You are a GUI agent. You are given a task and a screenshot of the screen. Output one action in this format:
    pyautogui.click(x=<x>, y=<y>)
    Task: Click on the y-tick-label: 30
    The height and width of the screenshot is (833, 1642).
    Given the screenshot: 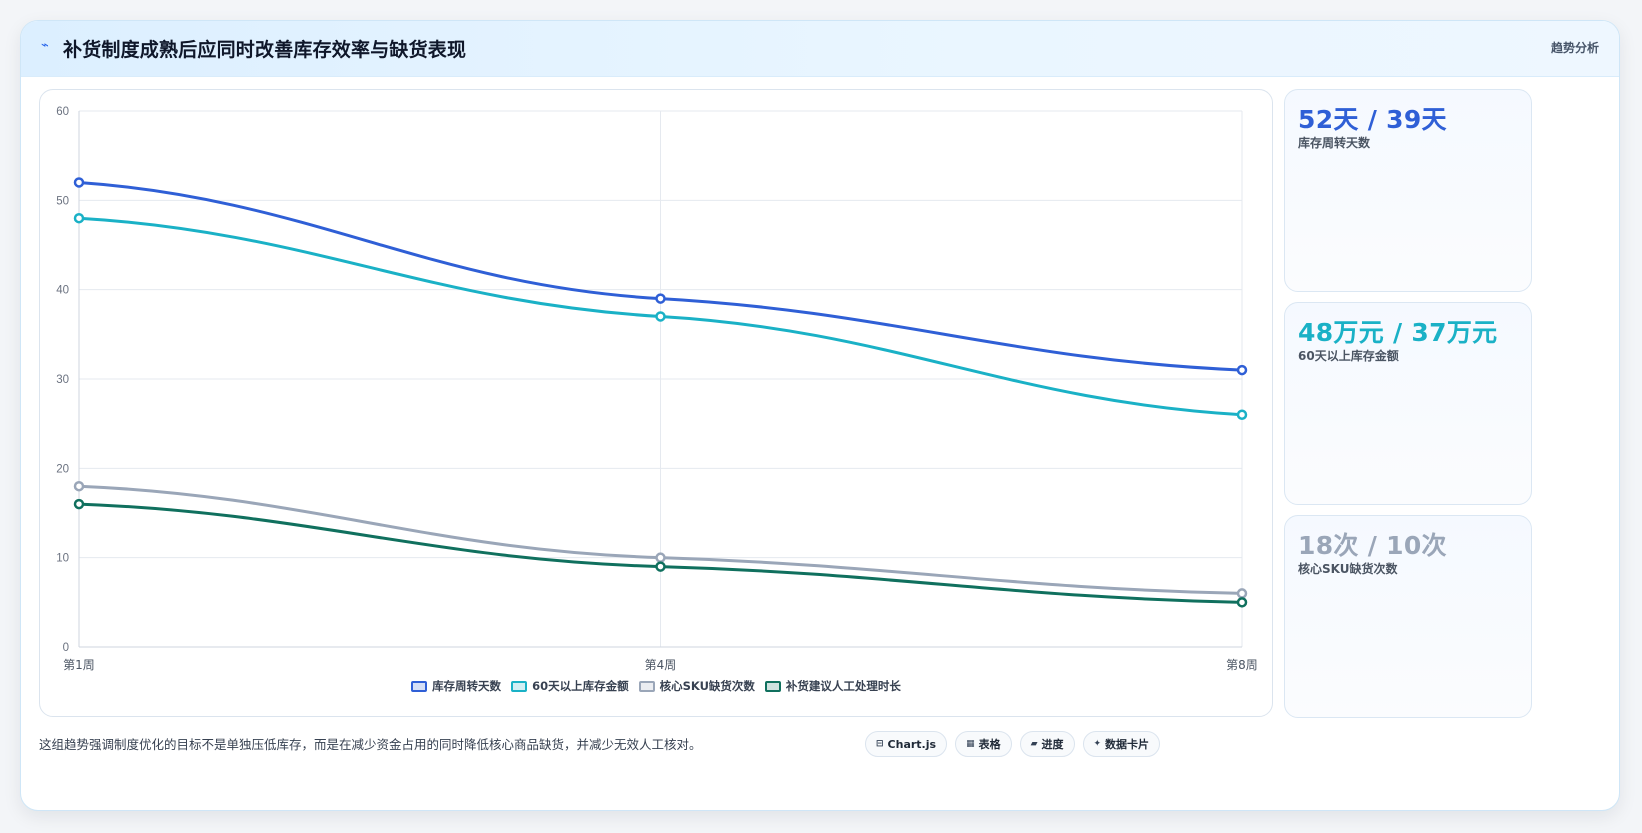 What is the action you would take?
    pyautogui.click(x=62, y=380)
    